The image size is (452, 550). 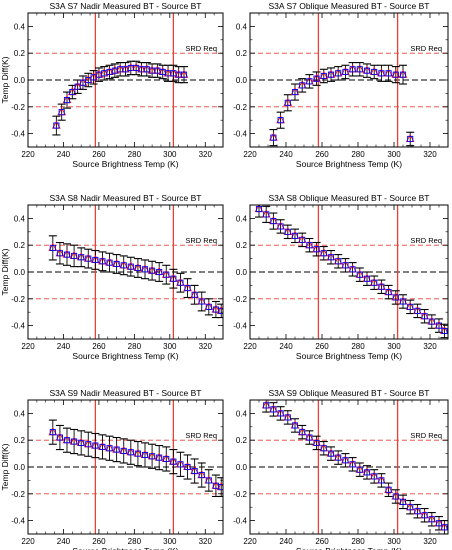 I want to click on y-tick-label: 0.4, so click(x=20, y=218).